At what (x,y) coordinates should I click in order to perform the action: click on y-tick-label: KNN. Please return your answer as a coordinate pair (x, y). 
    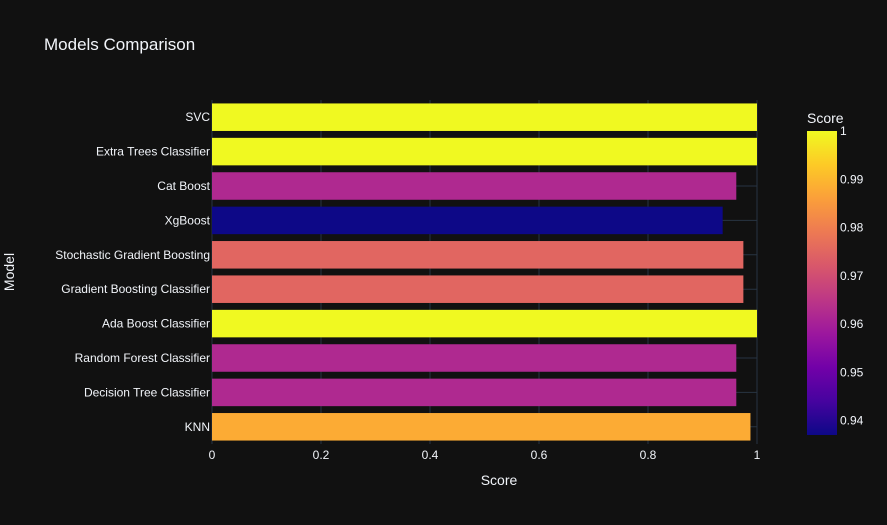
    Looking at the image, I should click on (197, 427).